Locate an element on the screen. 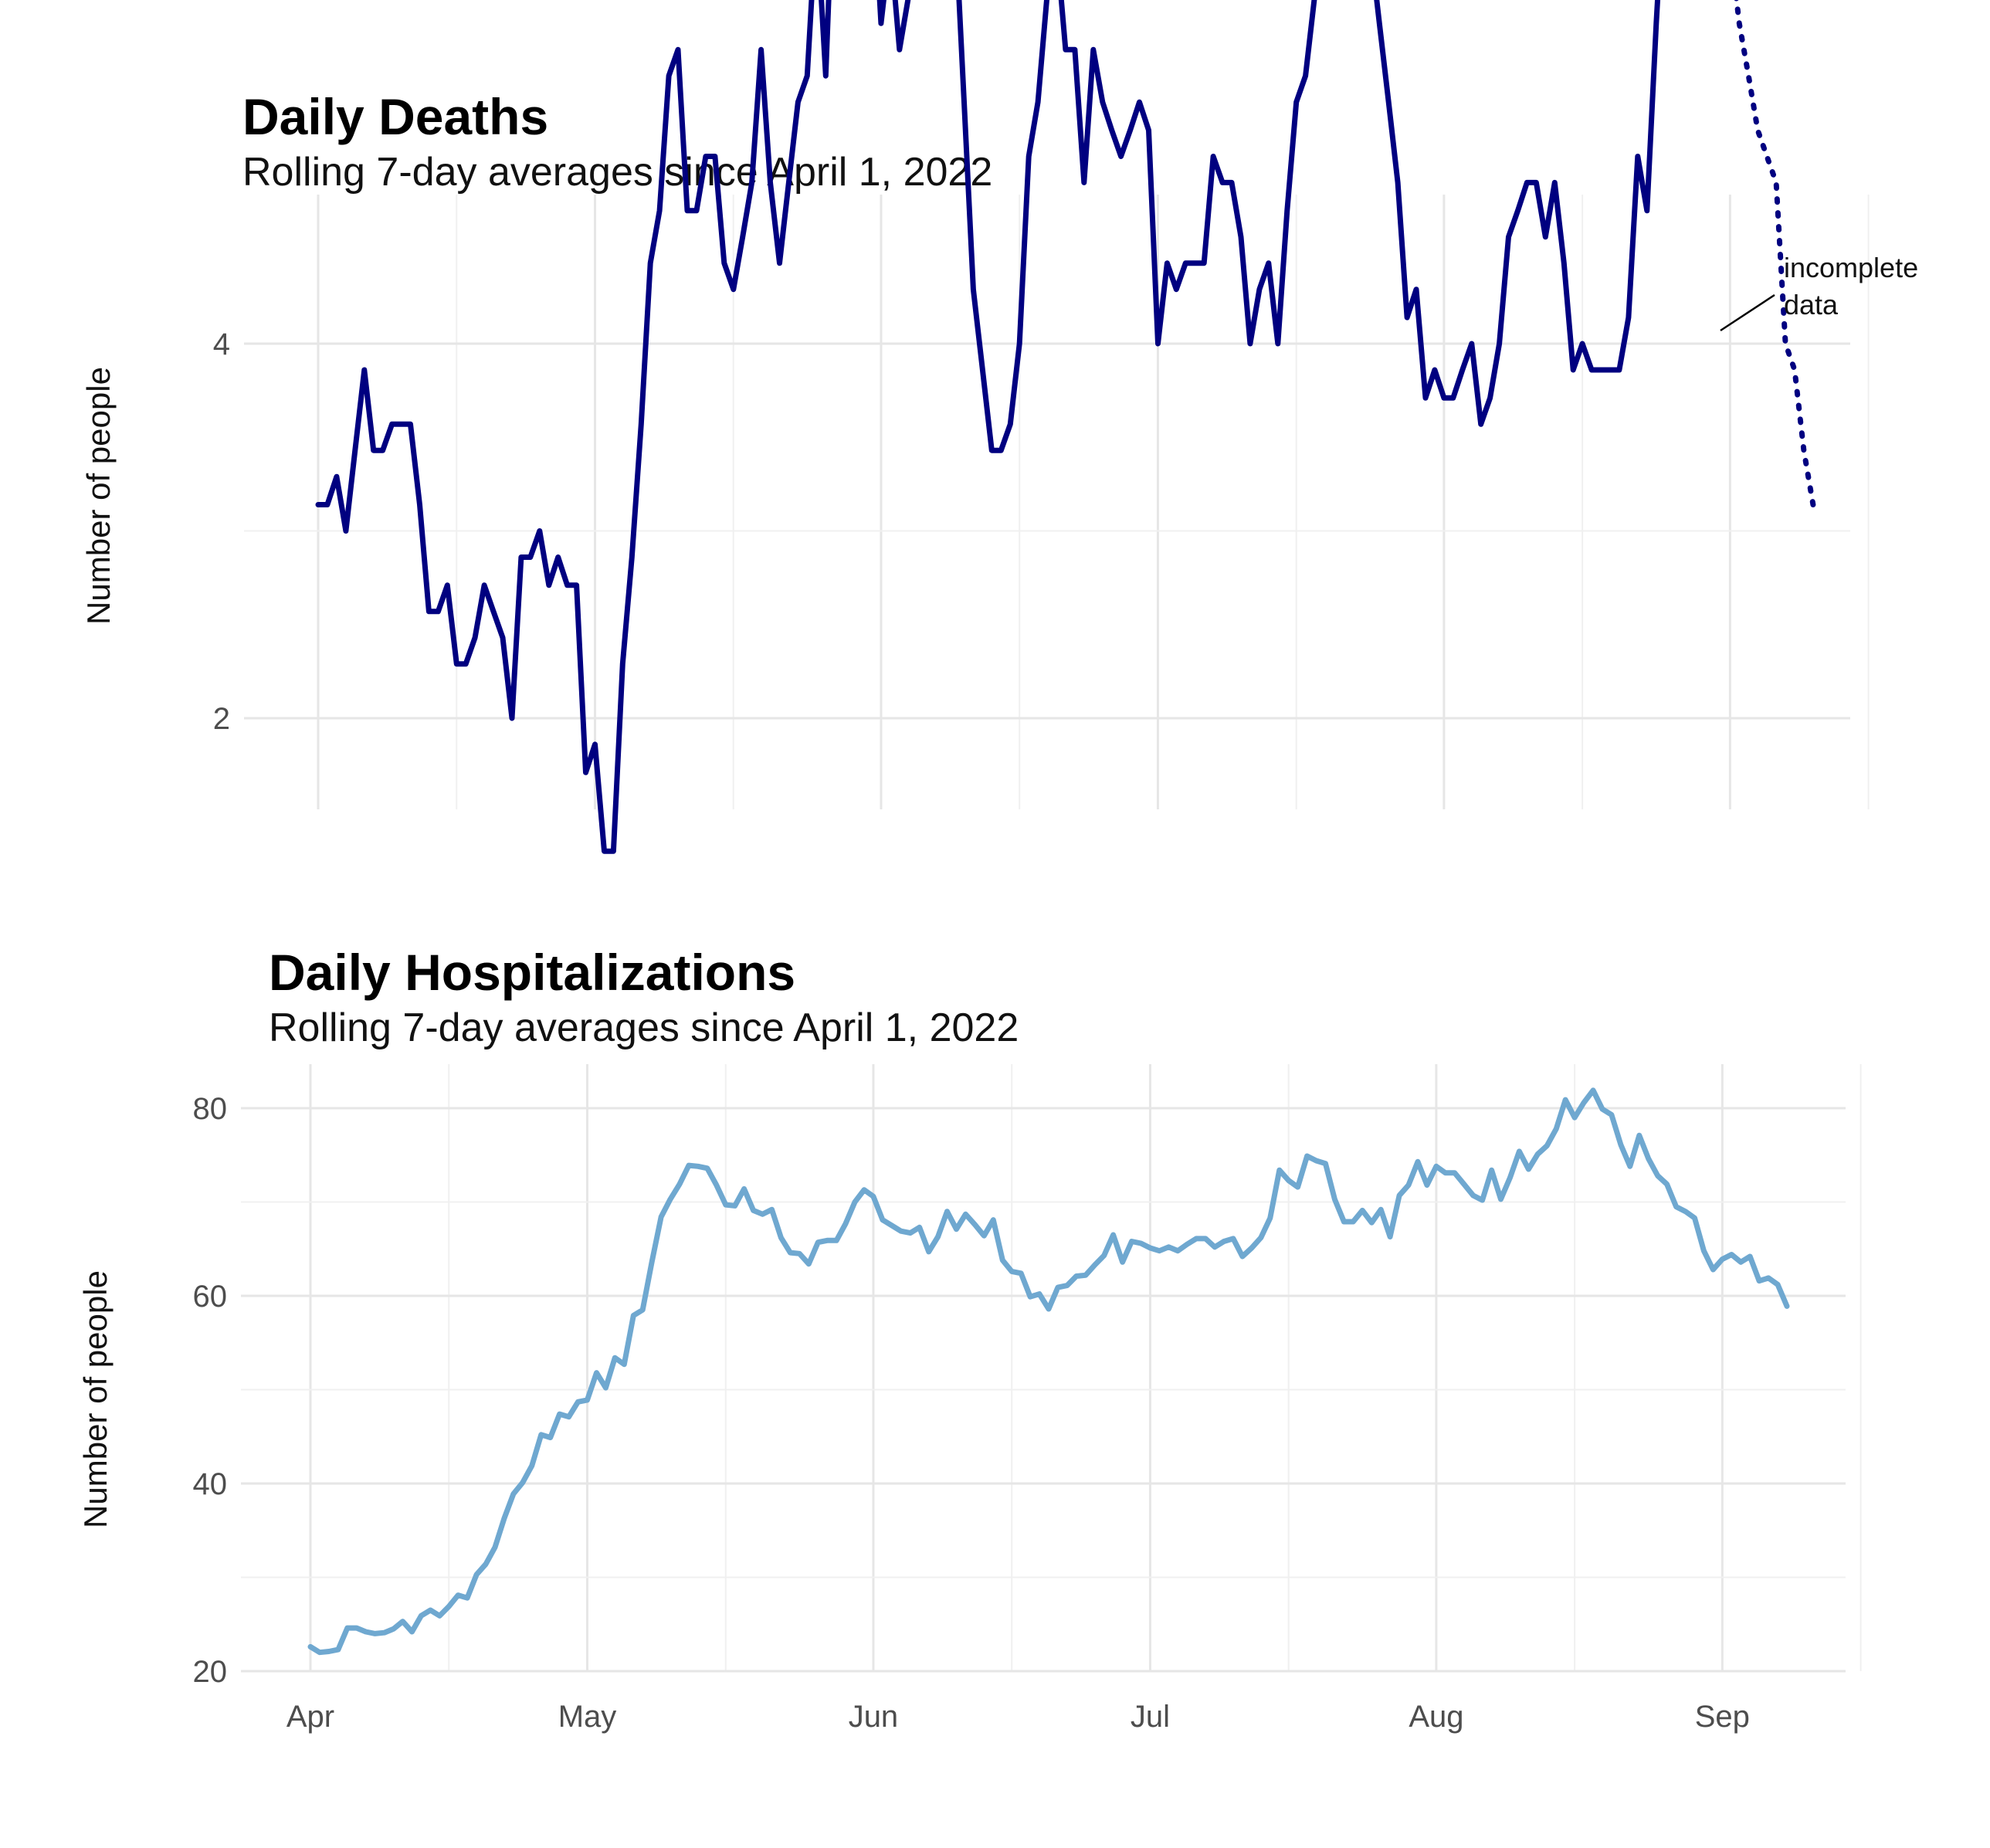 This screenshot has width=1990, height=1848. deaths-incomplete-series-line is located at coordinates (1775, 254).